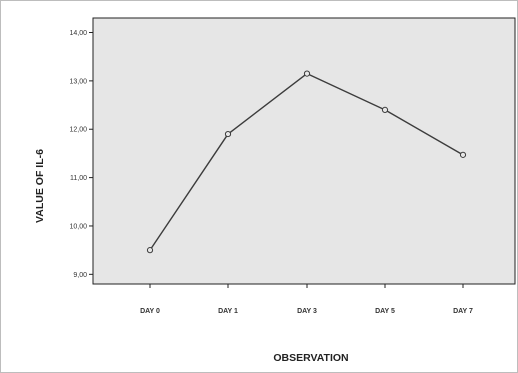 The height and width of the screenshot is (373, 518). What do you see at coordinates (78, 130) in the screenshot?
I see `y-tick-label: 12,00` at bounding box center [78, 130].